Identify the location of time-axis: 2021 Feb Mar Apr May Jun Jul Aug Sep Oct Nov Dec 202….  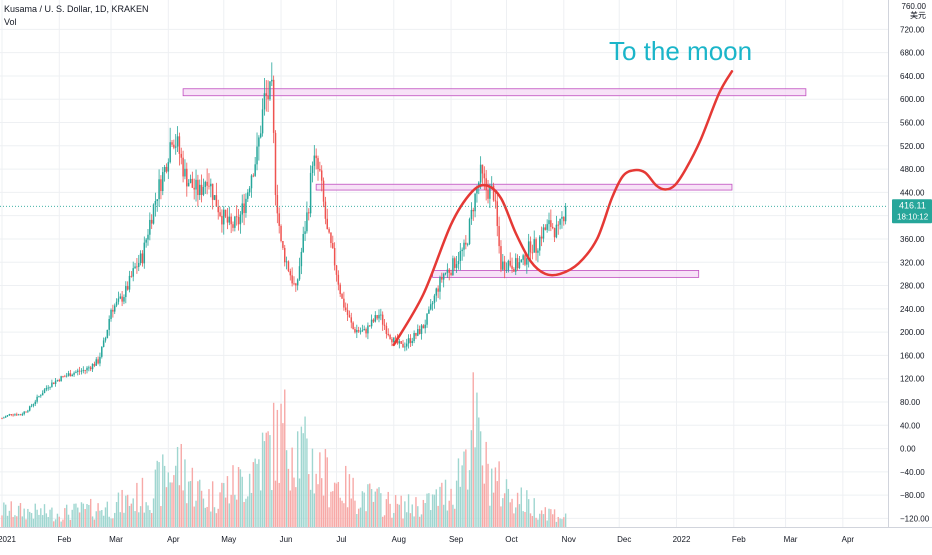
(427, 539).